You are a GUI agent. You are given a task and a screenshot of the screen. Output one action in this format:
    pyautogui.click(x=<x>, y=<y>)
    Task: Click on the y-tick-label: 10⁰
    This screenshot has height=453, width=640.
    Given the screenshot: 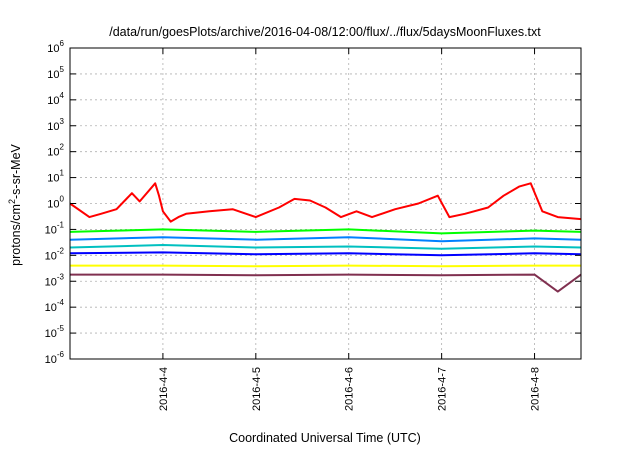 What is the action you would take?
    pyautogui.click(x=55, y=203)
    